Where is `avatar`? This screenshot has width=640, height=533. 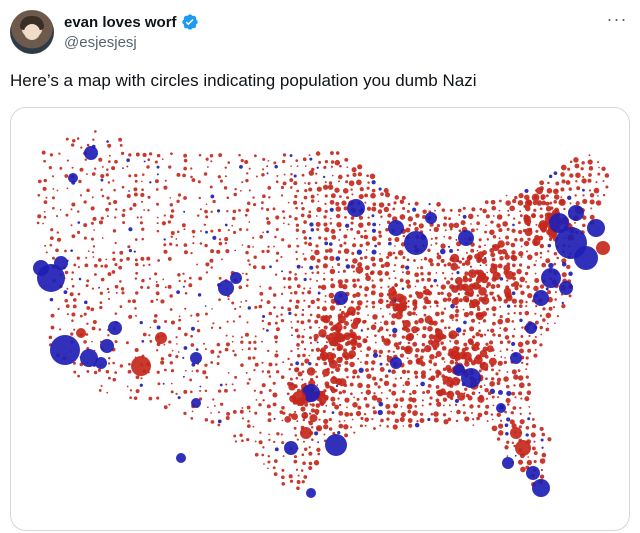
avatar is located at coordinates (32, 32).